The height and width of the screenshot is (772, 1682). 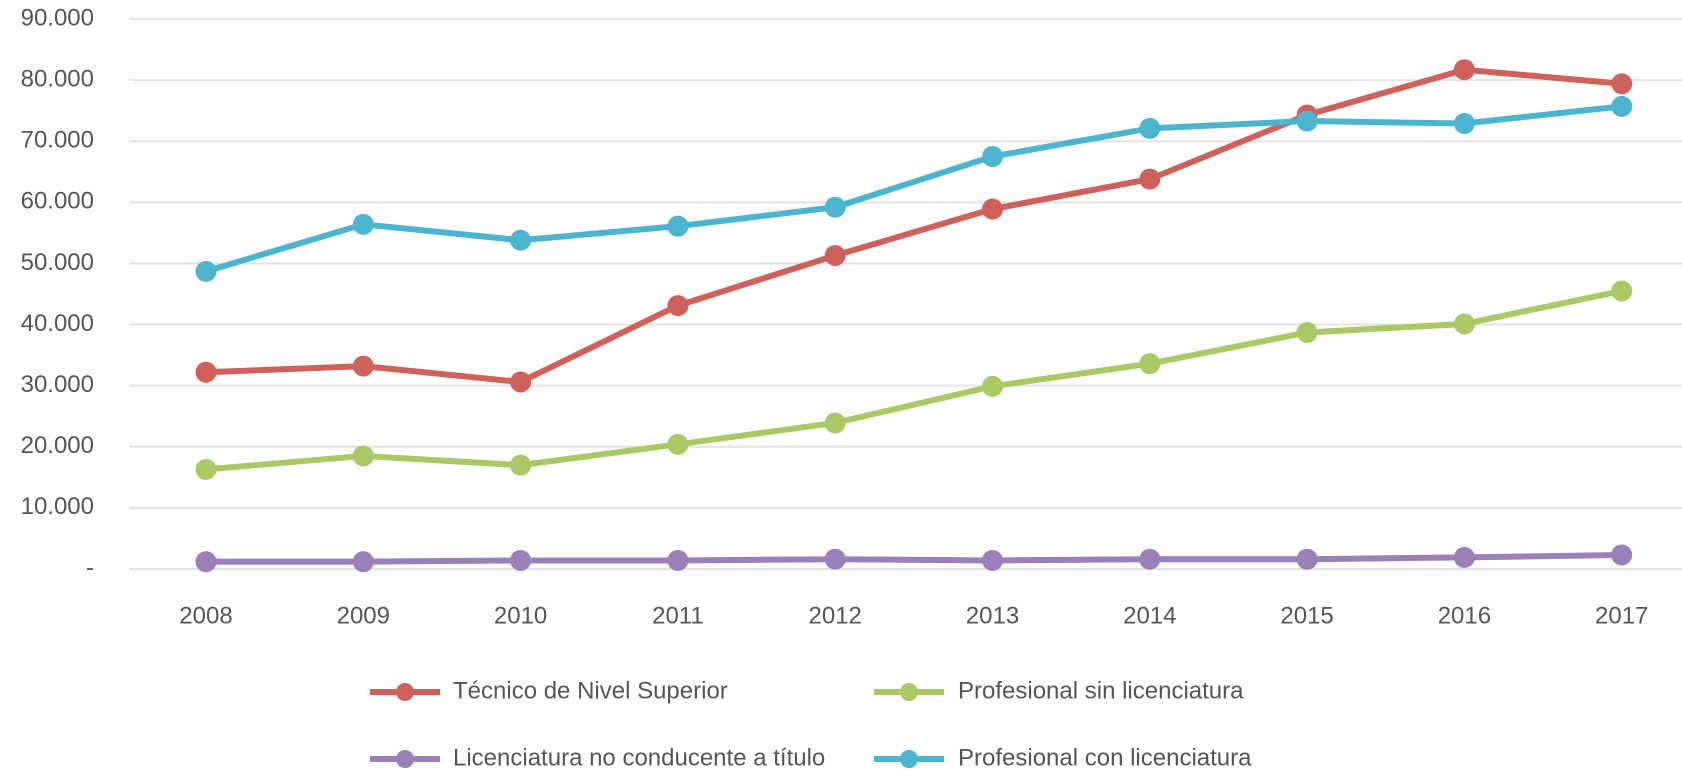 What do you see at coordinates (57, 506) in the screenshot?
I see `y-tick-label: 10.000` at bounding box center [57, 506].